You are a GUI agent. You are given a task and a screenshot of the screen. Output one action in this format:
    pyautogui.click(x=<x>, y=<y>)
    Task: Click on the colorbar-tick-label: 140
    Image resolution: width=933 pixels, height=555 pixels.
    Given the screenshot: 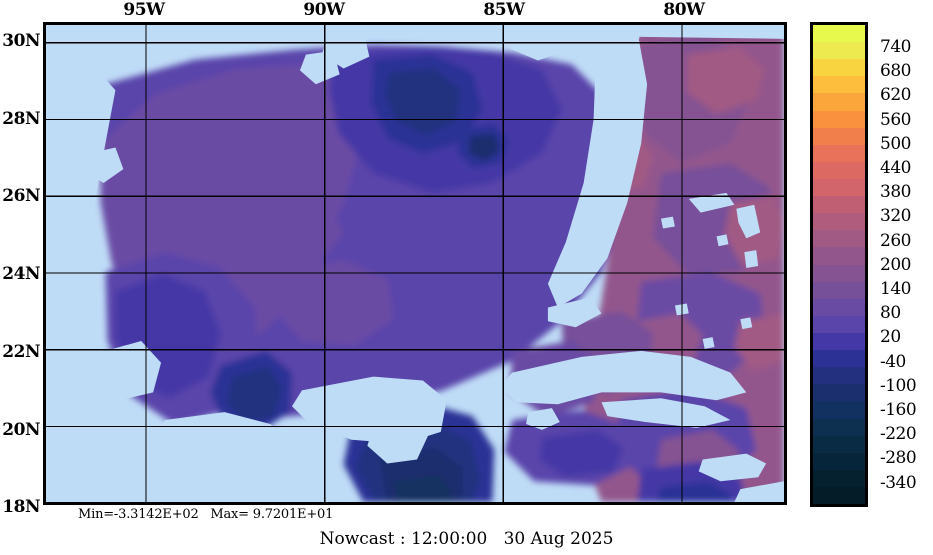 What is the action you would take?
    pyautogui.click(x=895, y=289)
    